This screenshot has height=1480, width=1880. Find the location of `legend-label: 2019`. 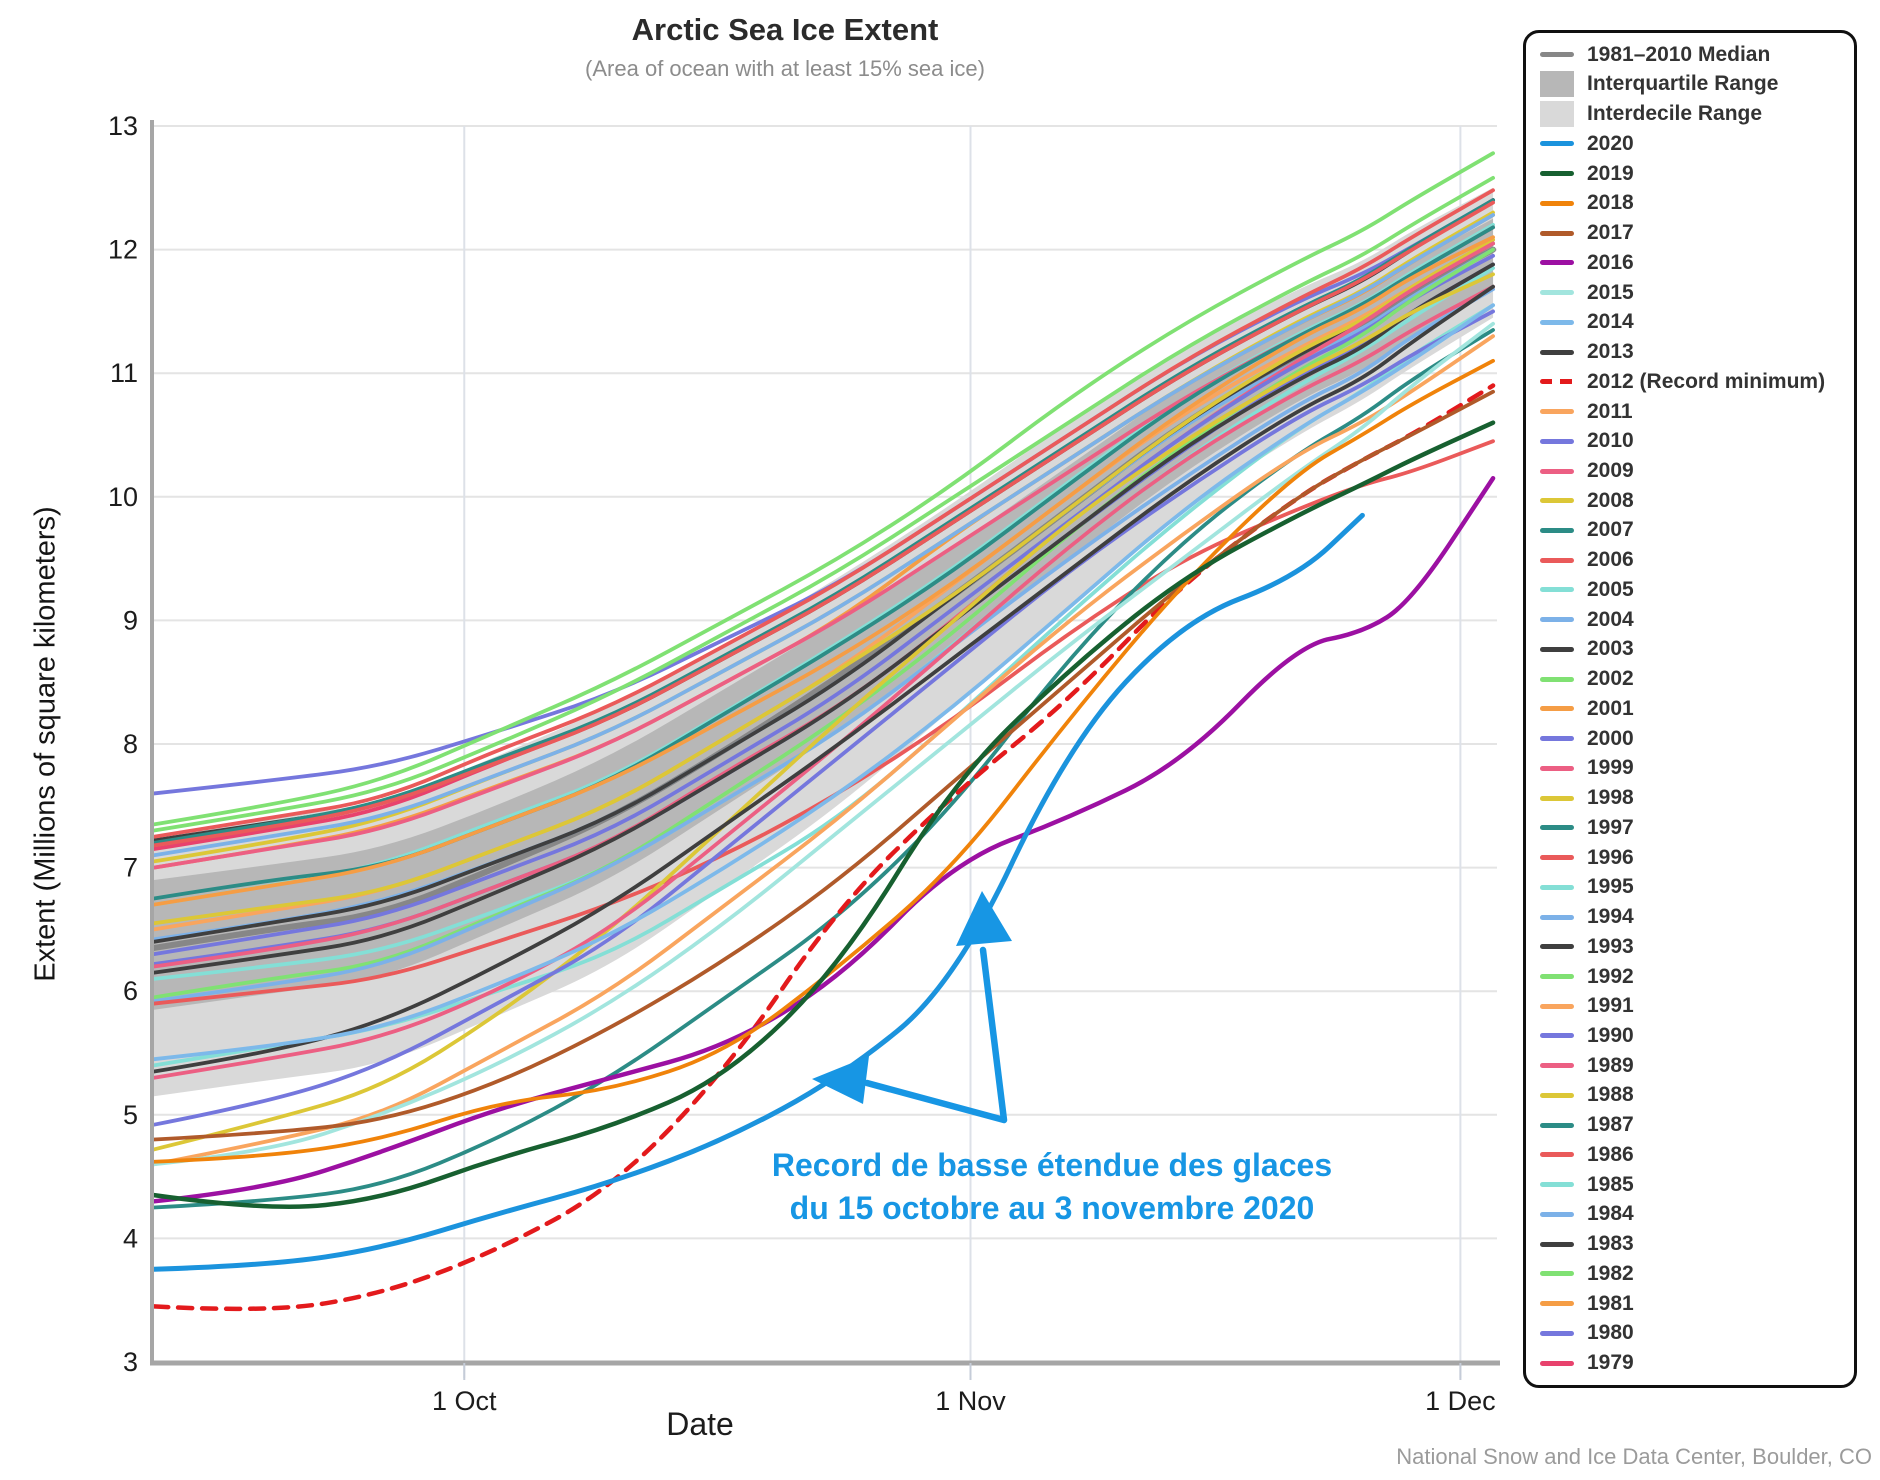

legend-label: 2019 is located at coordinates (1610, 173).